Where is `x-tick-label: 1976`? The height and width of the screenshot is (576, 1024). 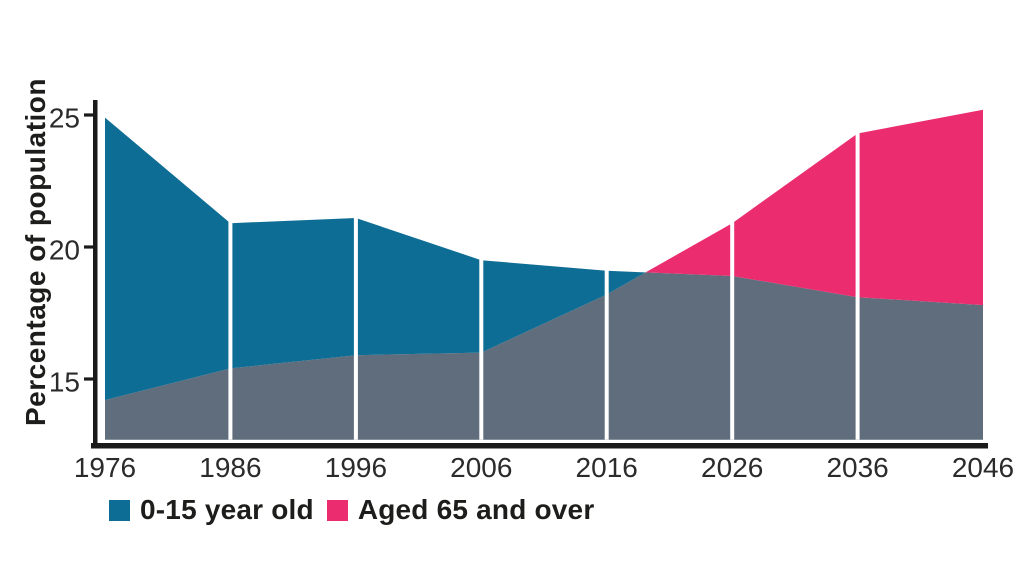 x-tick-label: 1976 is located at coordinates (105, 467).